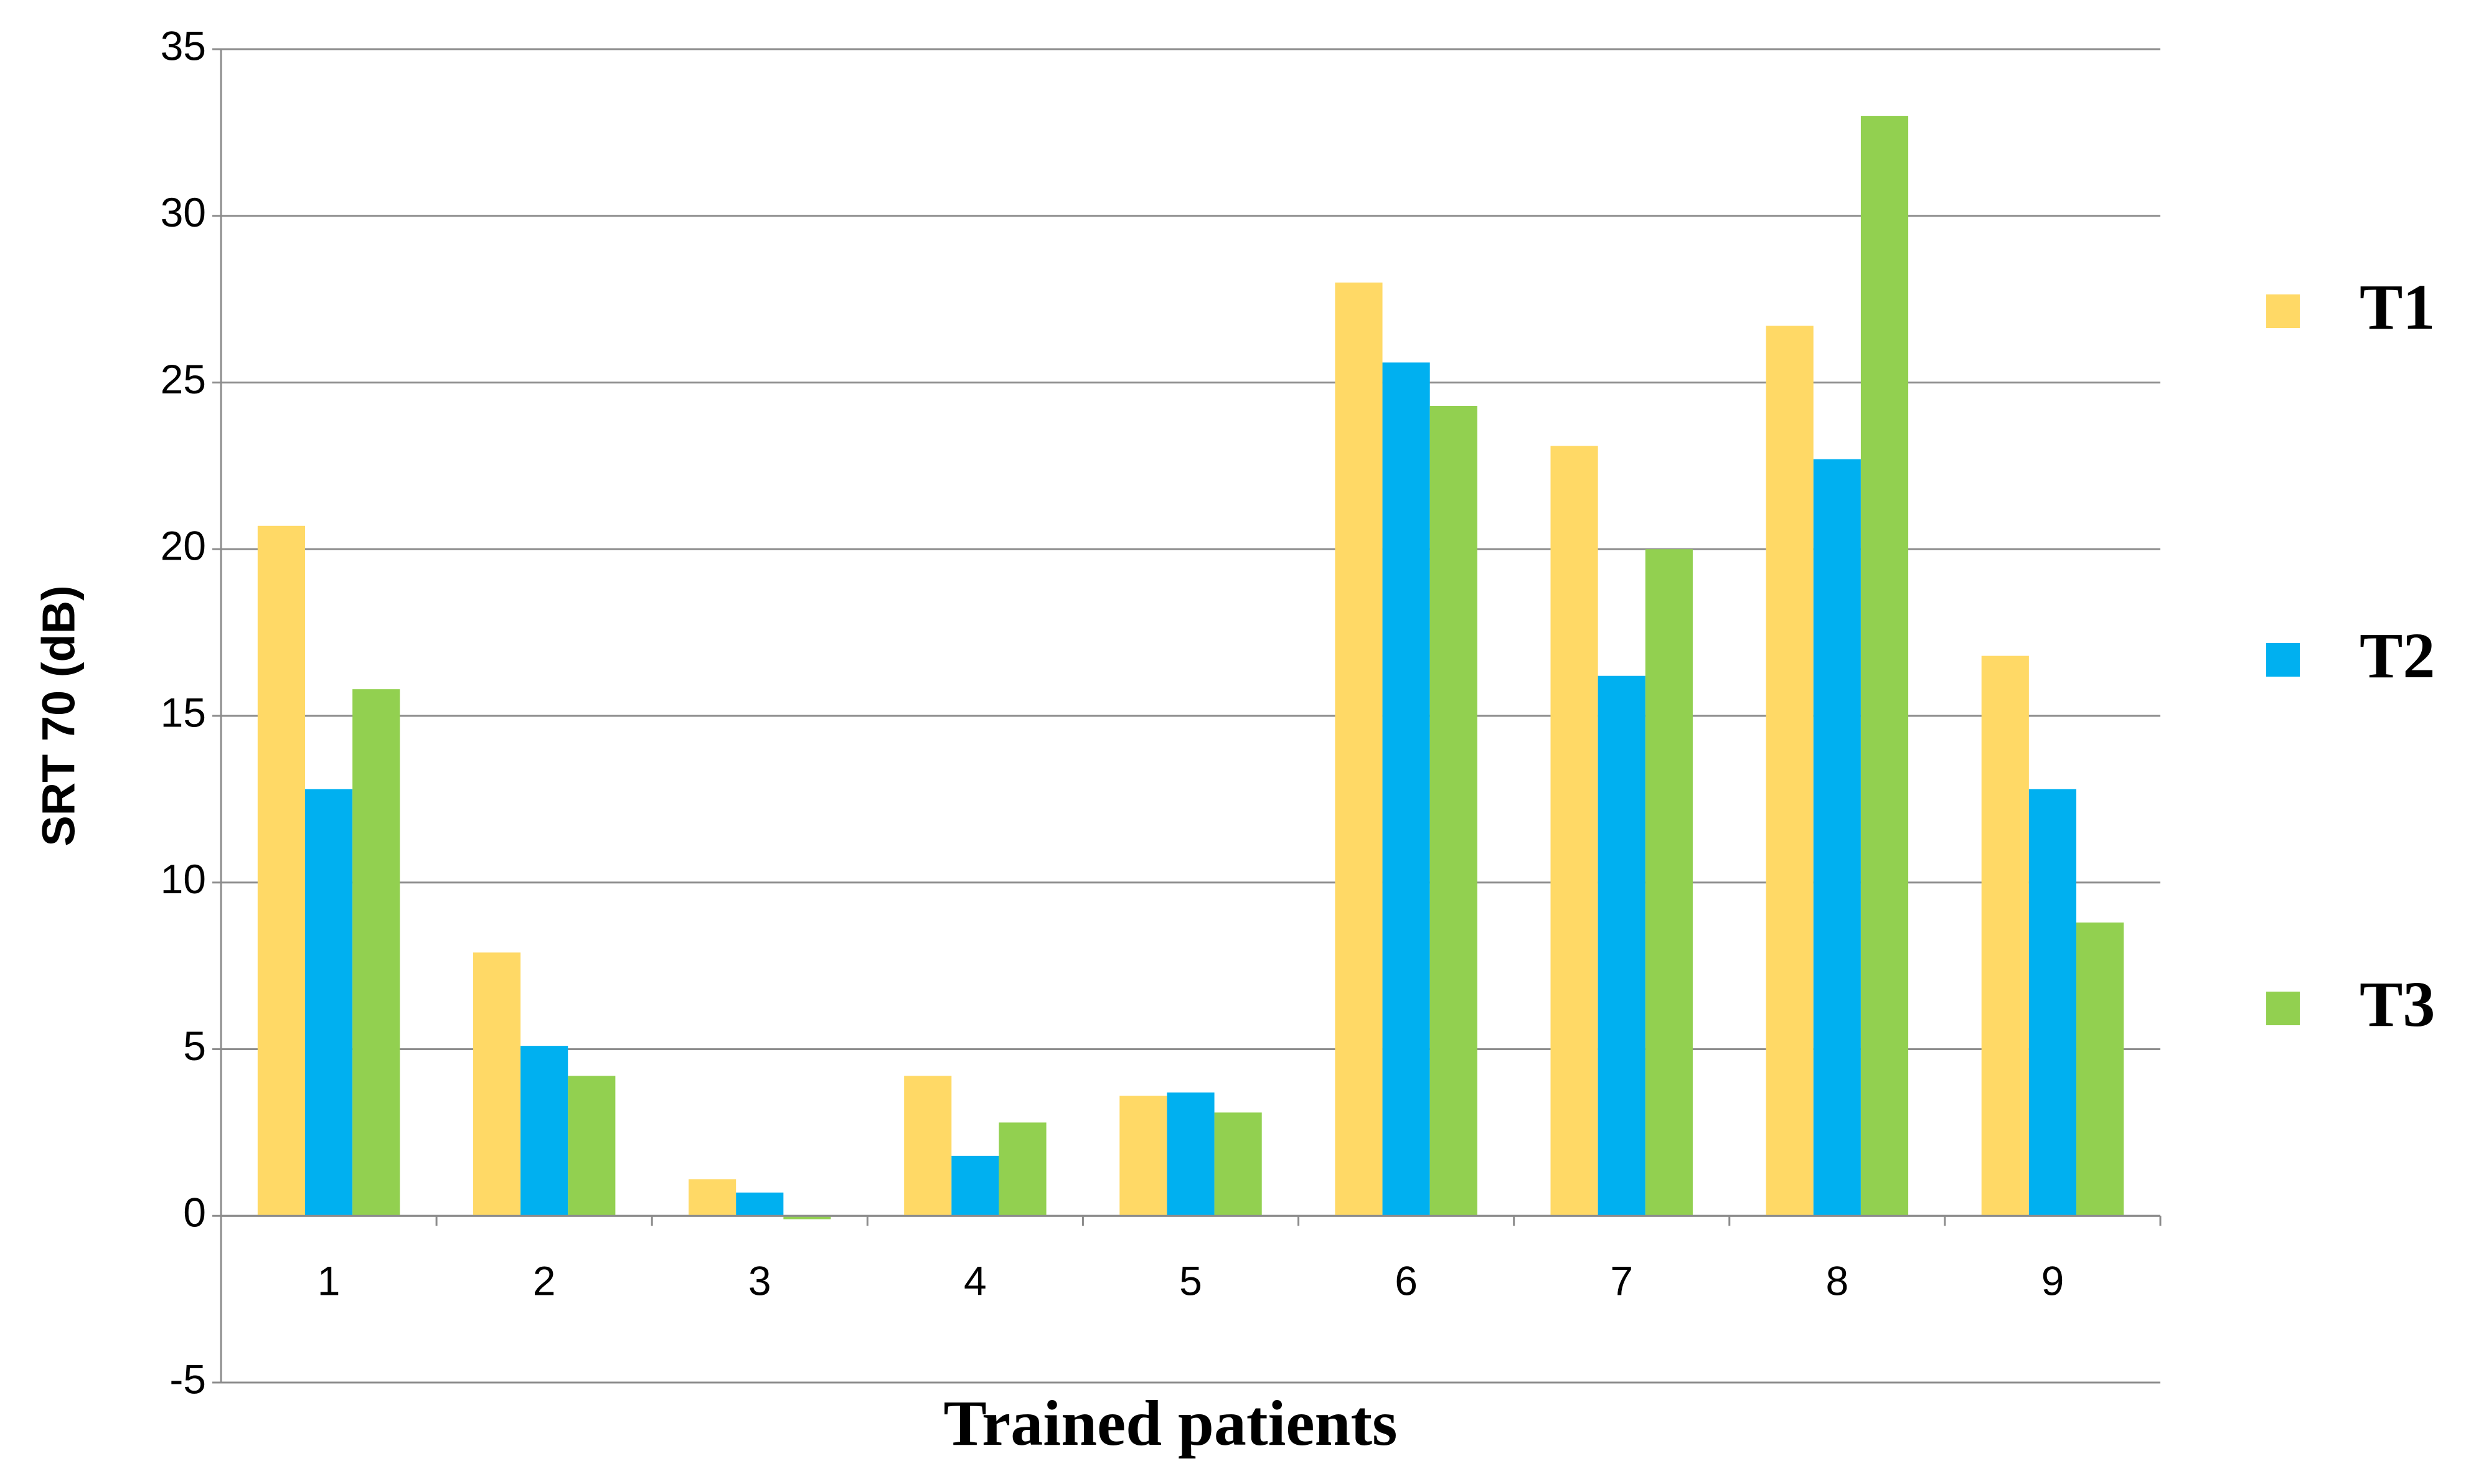  Describe the element at coordinates (759, 1281) in the screenshot. I see `x-tick-label: 3` at that location.